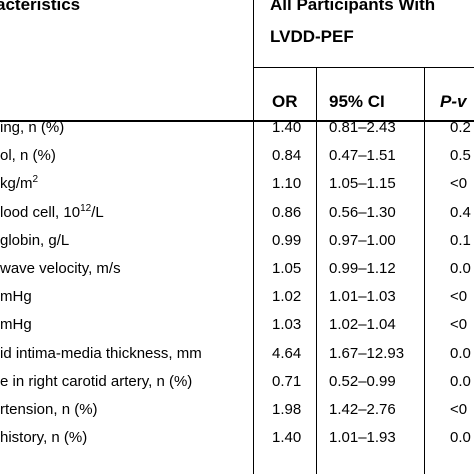  Describe the element at coordinates (237, 439) in the screenshot. I see `table-row: history, n (%) 1.40 1.01–1.93 0.0` at that location.